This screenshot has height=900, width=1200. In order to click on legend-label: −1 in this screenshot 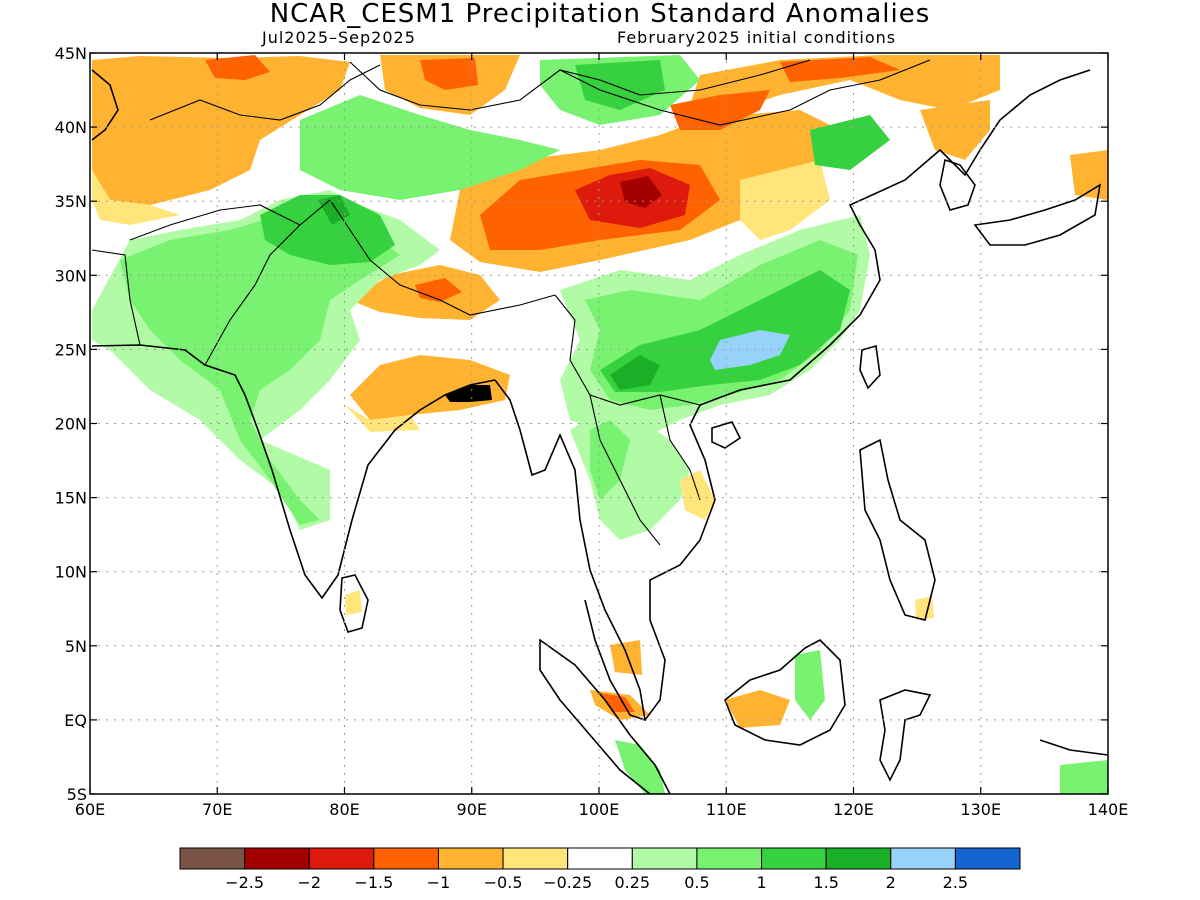, I will do `click(439, 882)`.